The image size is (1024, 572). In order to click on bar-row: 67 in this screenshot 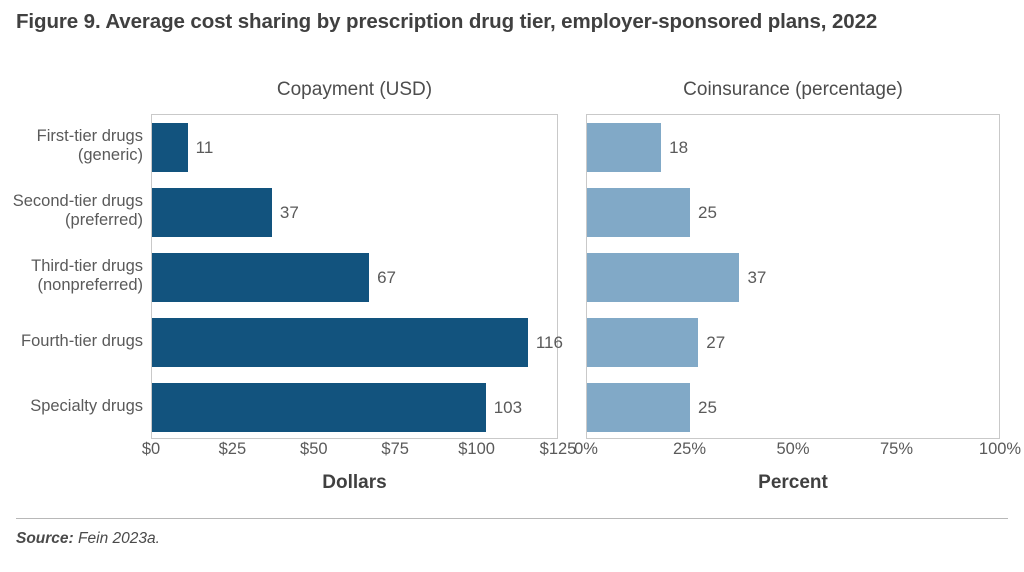, I will do `click(354, 277)`.